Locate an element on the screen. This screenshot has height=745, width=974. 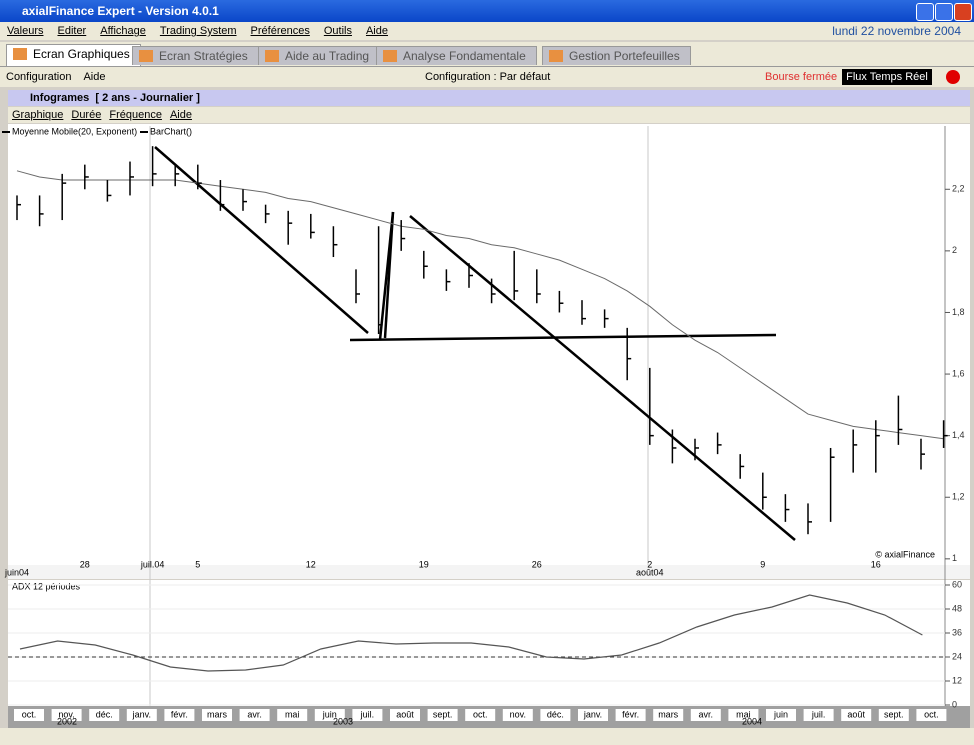
menu-item: Editer is located at coordinates (72, 31).